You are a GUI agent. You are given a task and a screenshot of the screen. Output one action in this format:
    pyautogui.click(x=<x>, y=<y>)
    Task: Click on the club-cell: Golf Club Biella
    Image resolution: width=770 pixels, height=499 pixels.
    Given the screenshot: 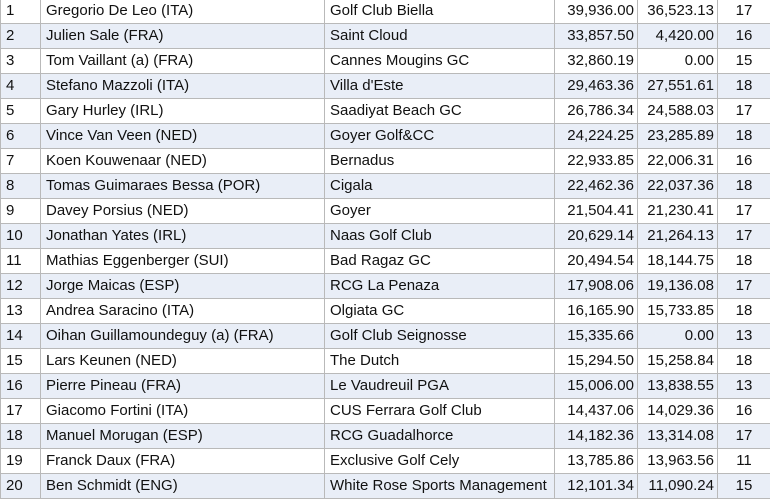 What is the action you would take?
    pyautogui.click(x=440, y=12)
    